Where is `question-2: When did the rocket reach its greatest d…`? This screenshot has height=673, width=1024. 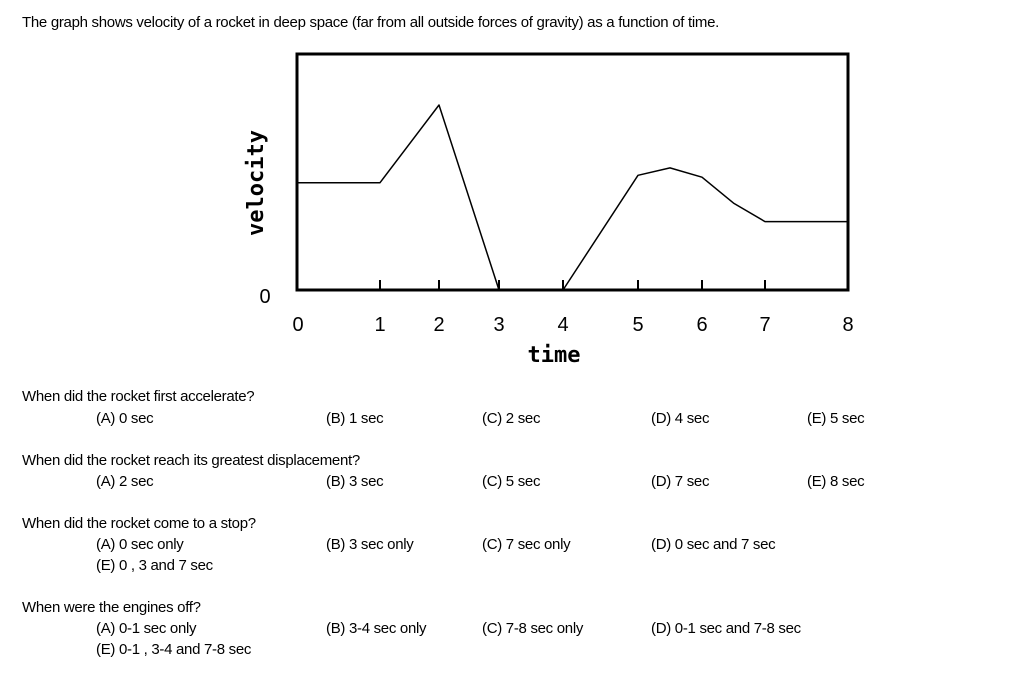 question-2: When did the rocket reach its greatest d… is located at coordinates (191, 460).